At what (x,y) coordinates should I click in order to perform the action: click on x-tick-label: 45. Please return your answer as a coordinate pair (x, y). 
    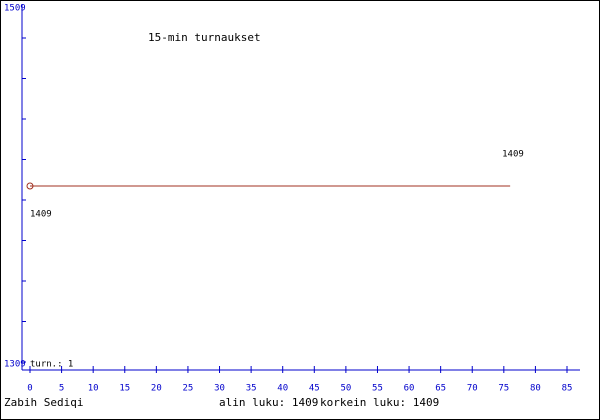
    Looking at the image, I should click on (314, 389).